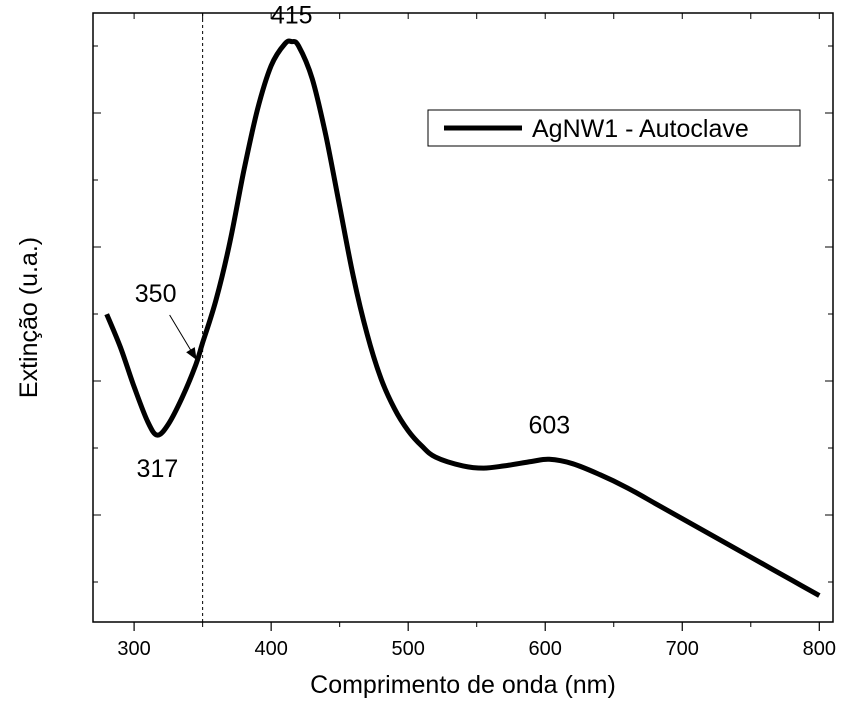 Image resolution: width=843 pixels, height=703 pixels. I want to click on annotation-label: 415, so click(292, 16).